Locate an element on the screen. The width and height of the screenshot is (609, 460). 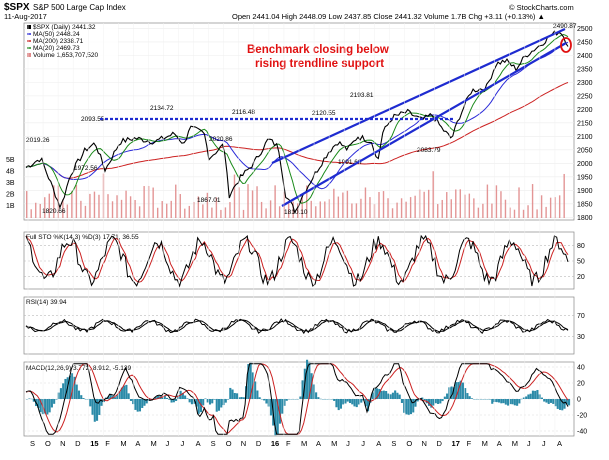
x-tick-label: 16 is located at coordinates (275, 443).